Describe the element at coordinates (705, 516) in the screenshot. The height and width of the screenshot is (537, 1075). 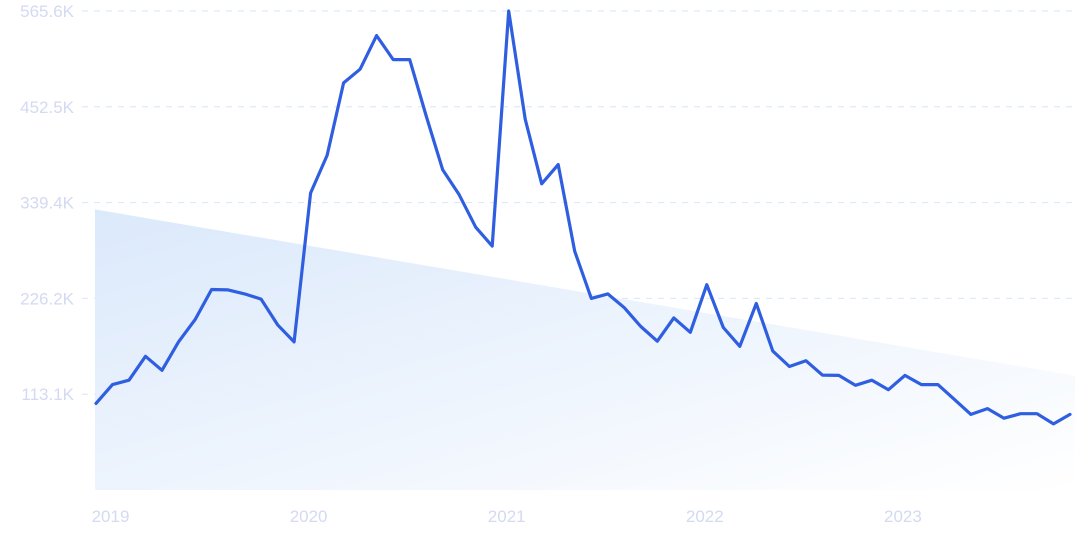
I see `x-tick-label: 2022` at that location.